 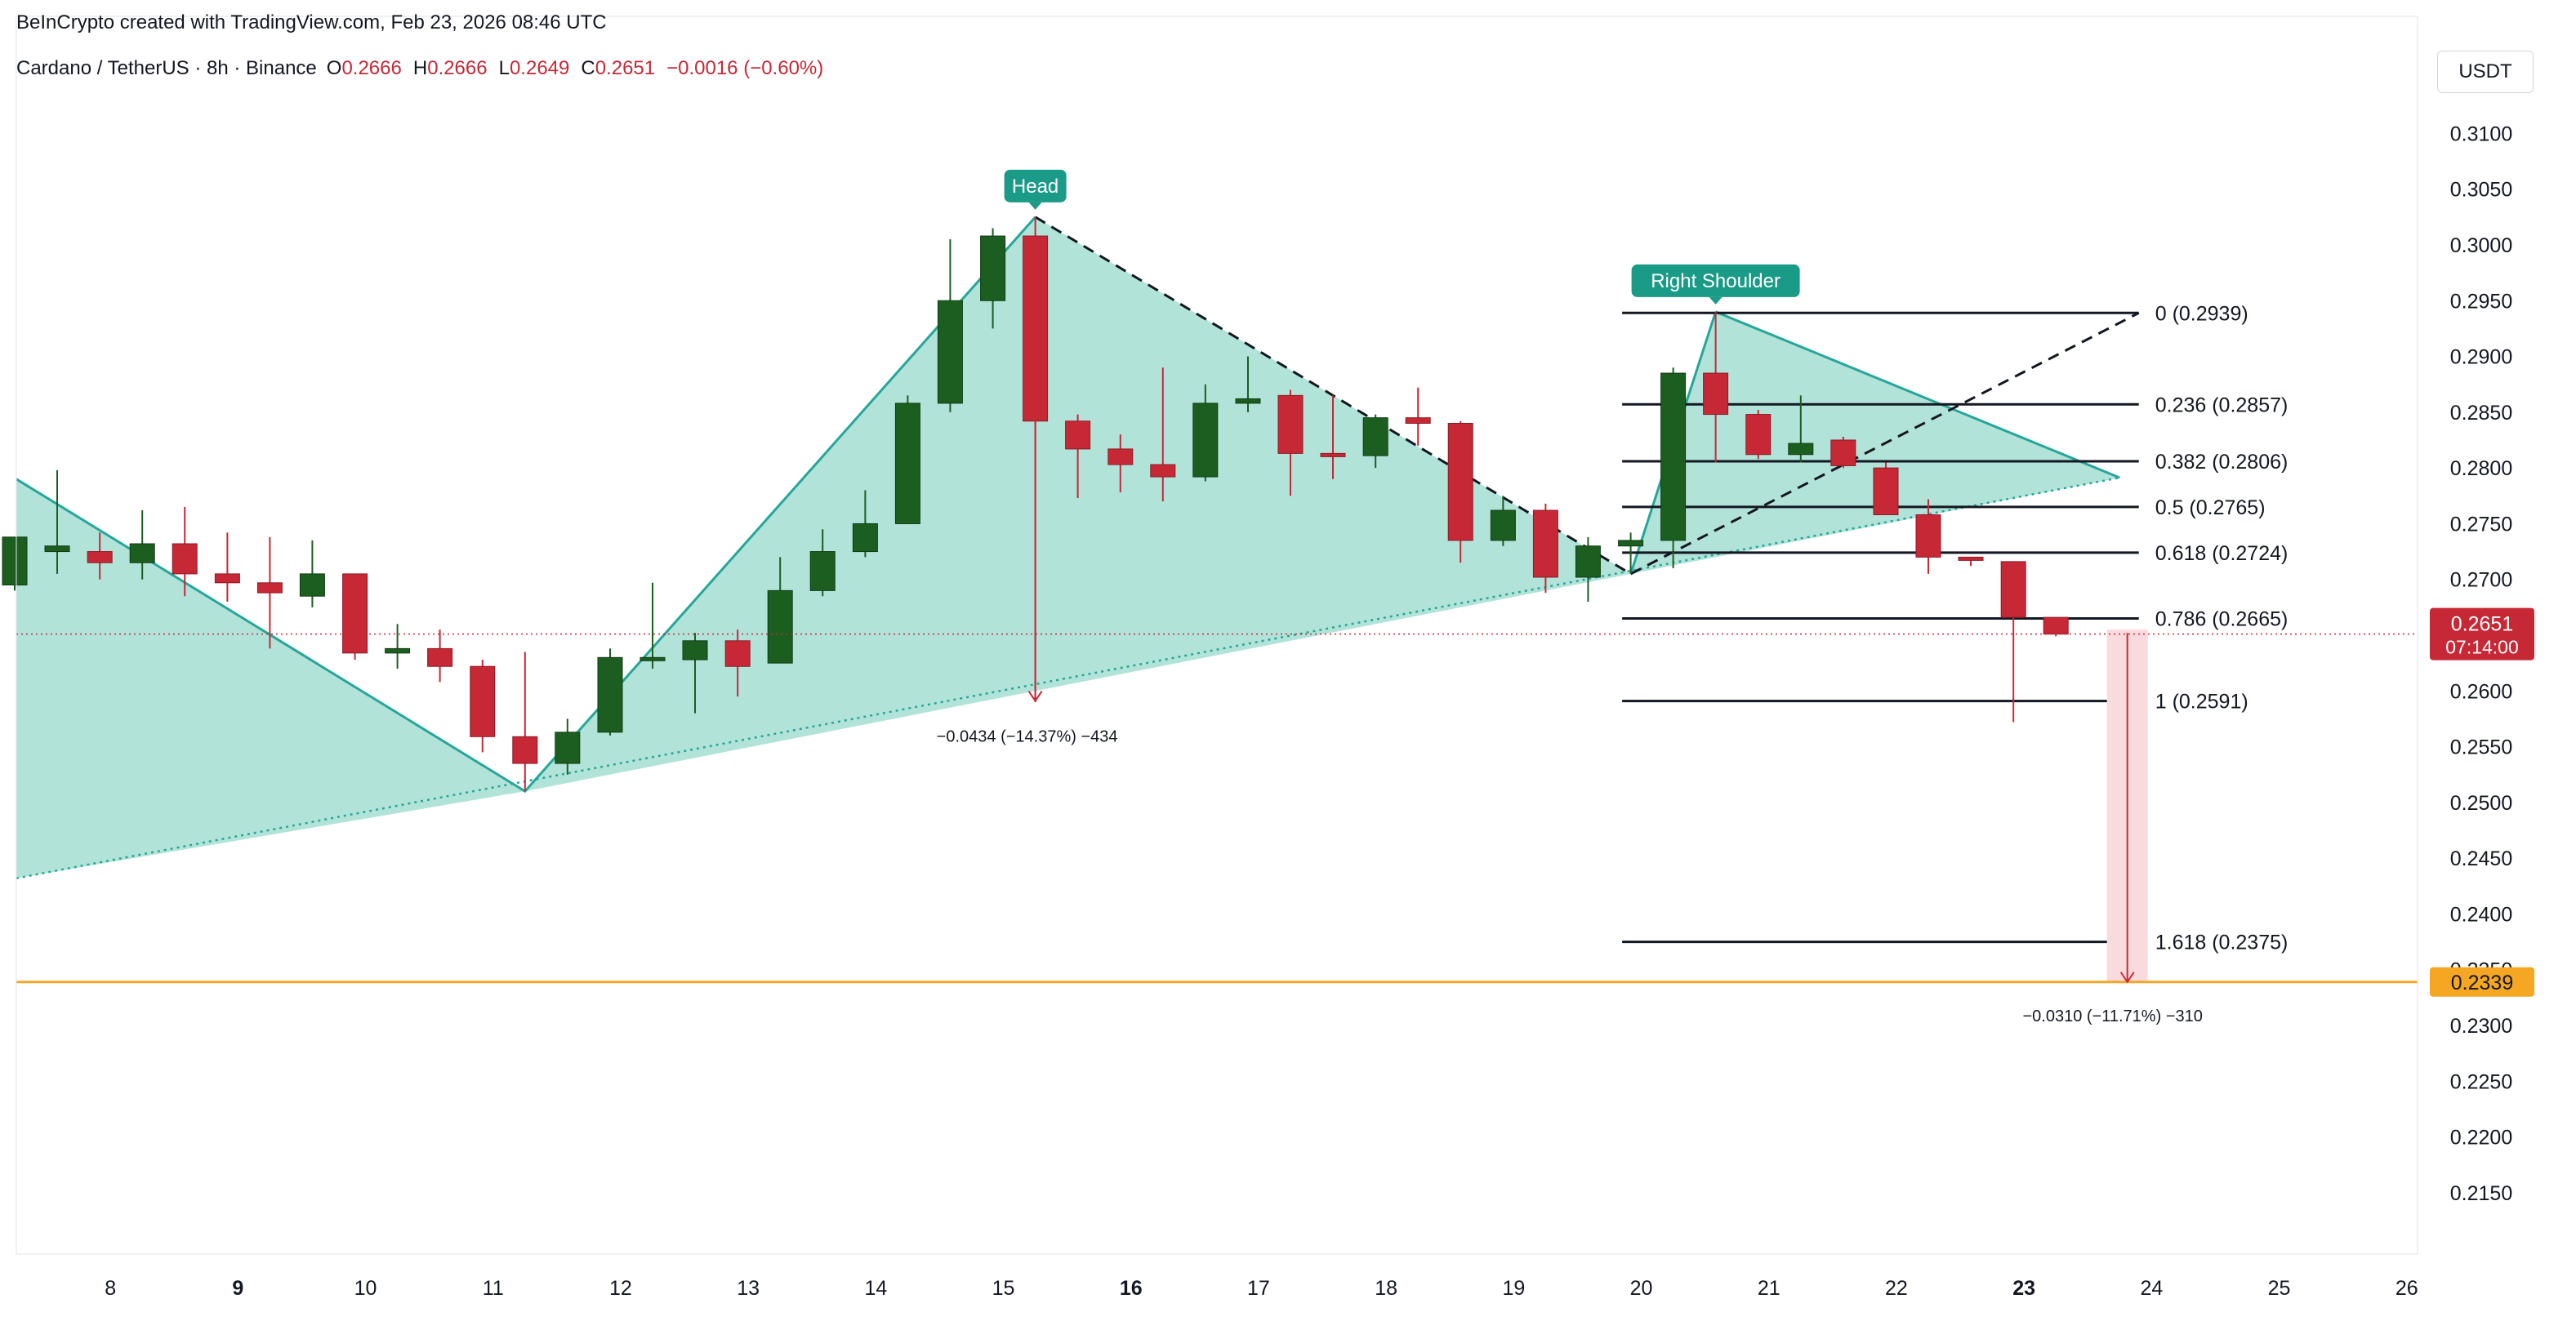 I want to click on fib-level-label: 0 (0.2939), so click(x=2201, y=313).